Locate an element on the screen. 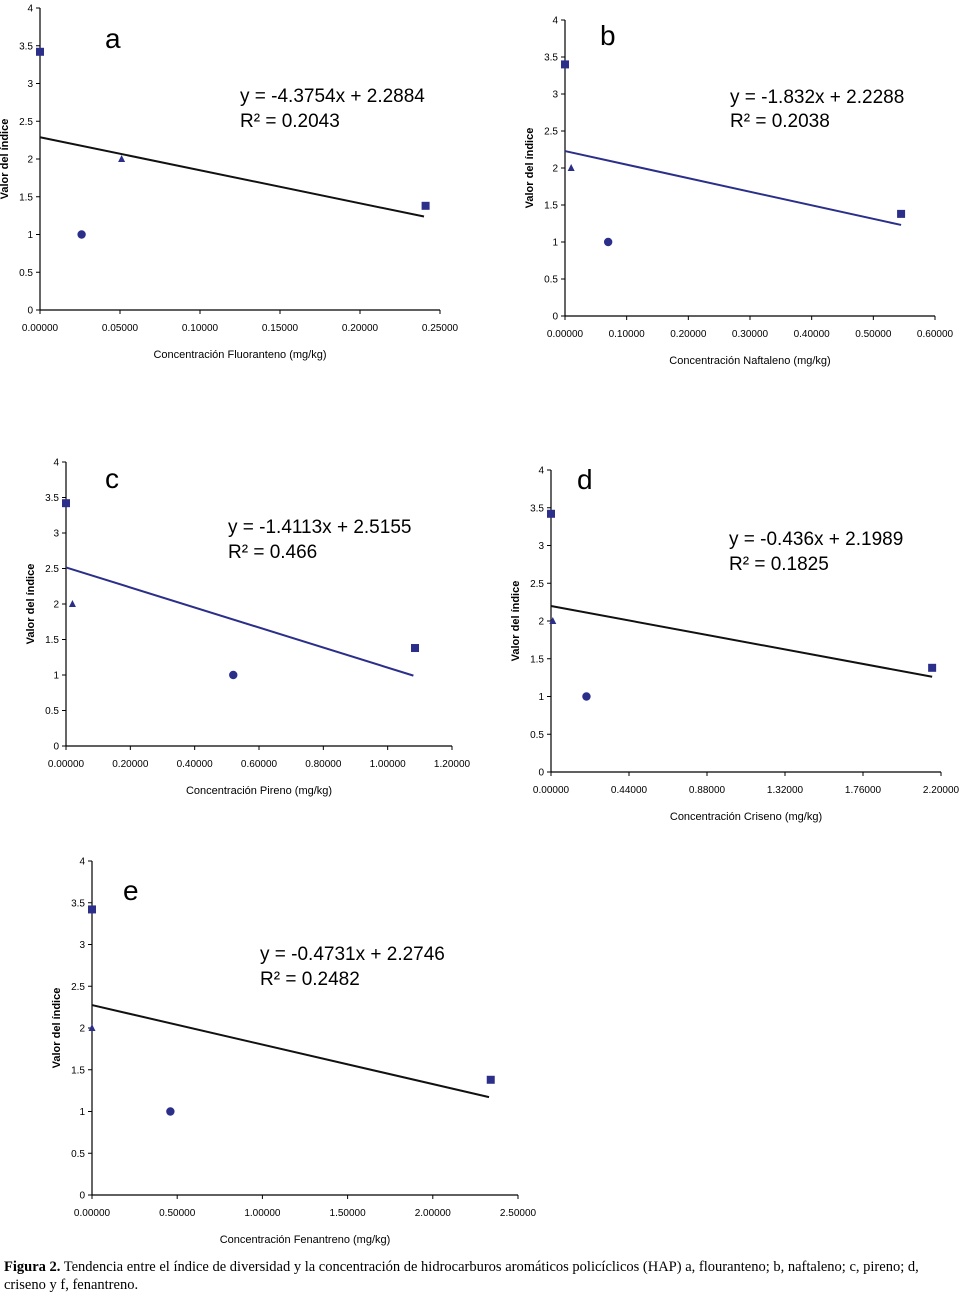 This screenshot has height=1301, width=960. x-tick-label: 0.05000 is located at coordinates (120, 328).